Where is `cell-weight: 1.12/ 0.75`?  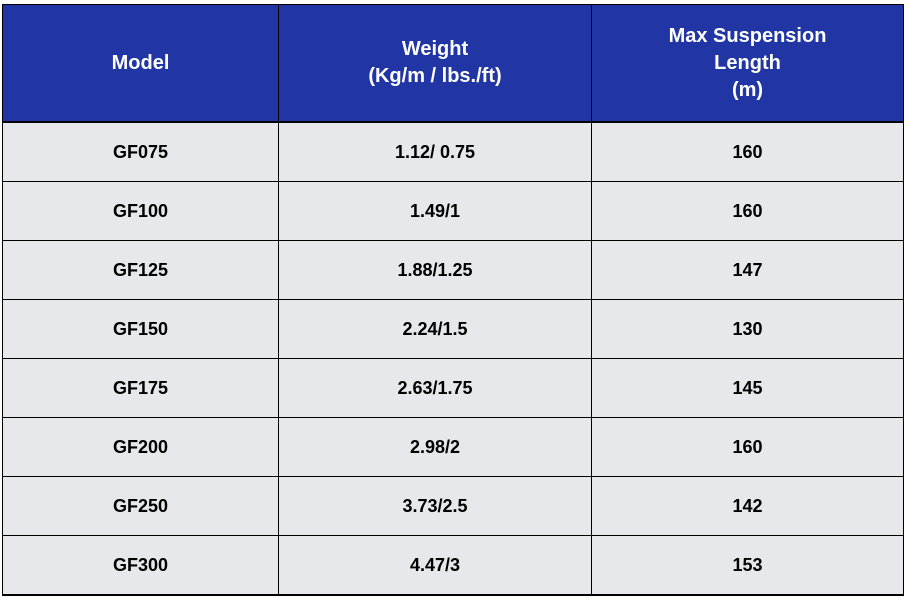 cell-weight: 1.12/ 0.75 is located at coordinates (435, 151).